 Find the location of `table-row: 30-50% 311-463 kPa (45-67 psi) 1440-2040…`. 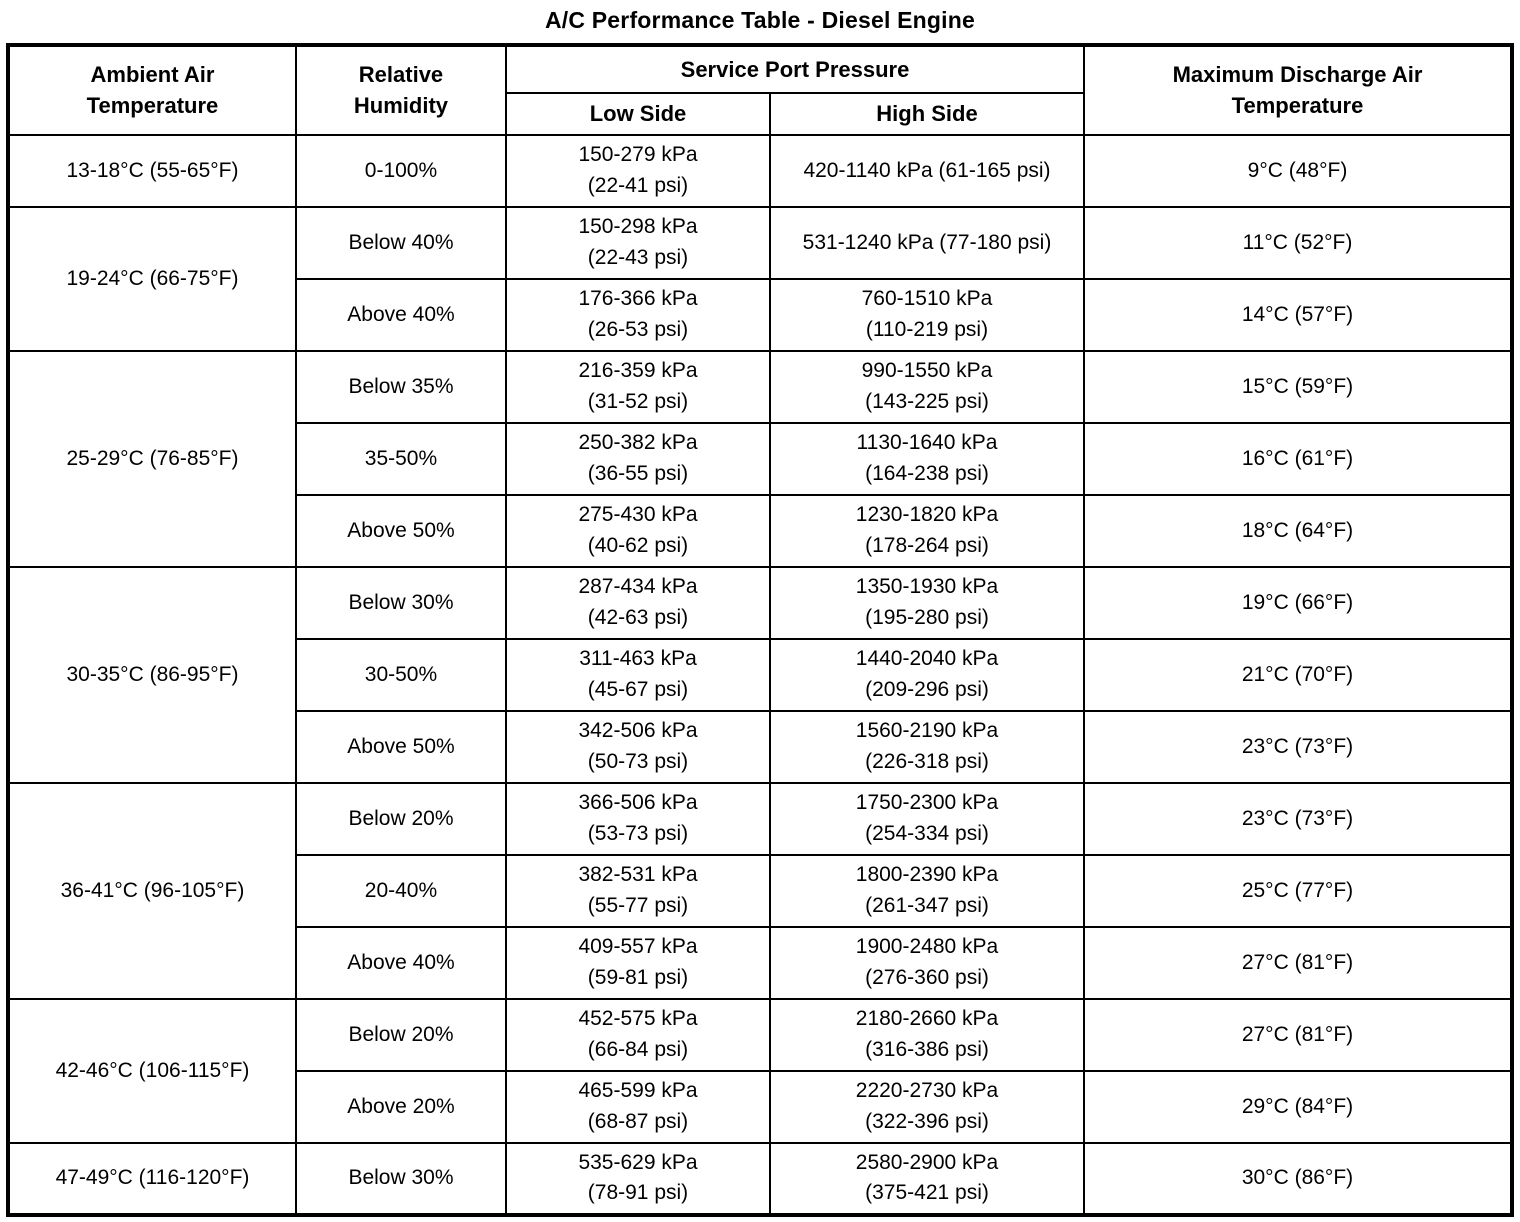

table-row: 30-50% 311-463 kPa (45-67 psi) 1440-2040… is located at coordinates (760, 674).